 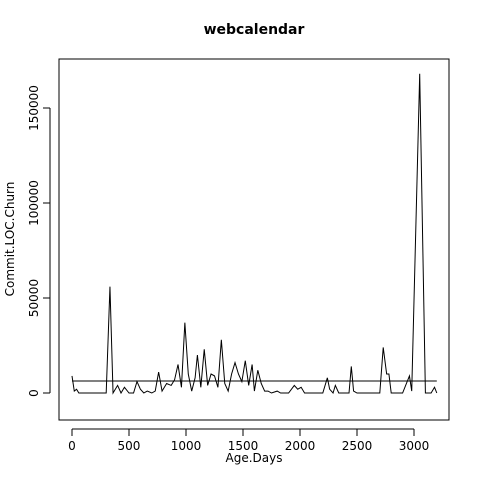 What do you see at coordinates (10, 239) in the screenshot?
I see `y-axis-label: Commit.LOC.Churn` at bounding box center [10, 239].